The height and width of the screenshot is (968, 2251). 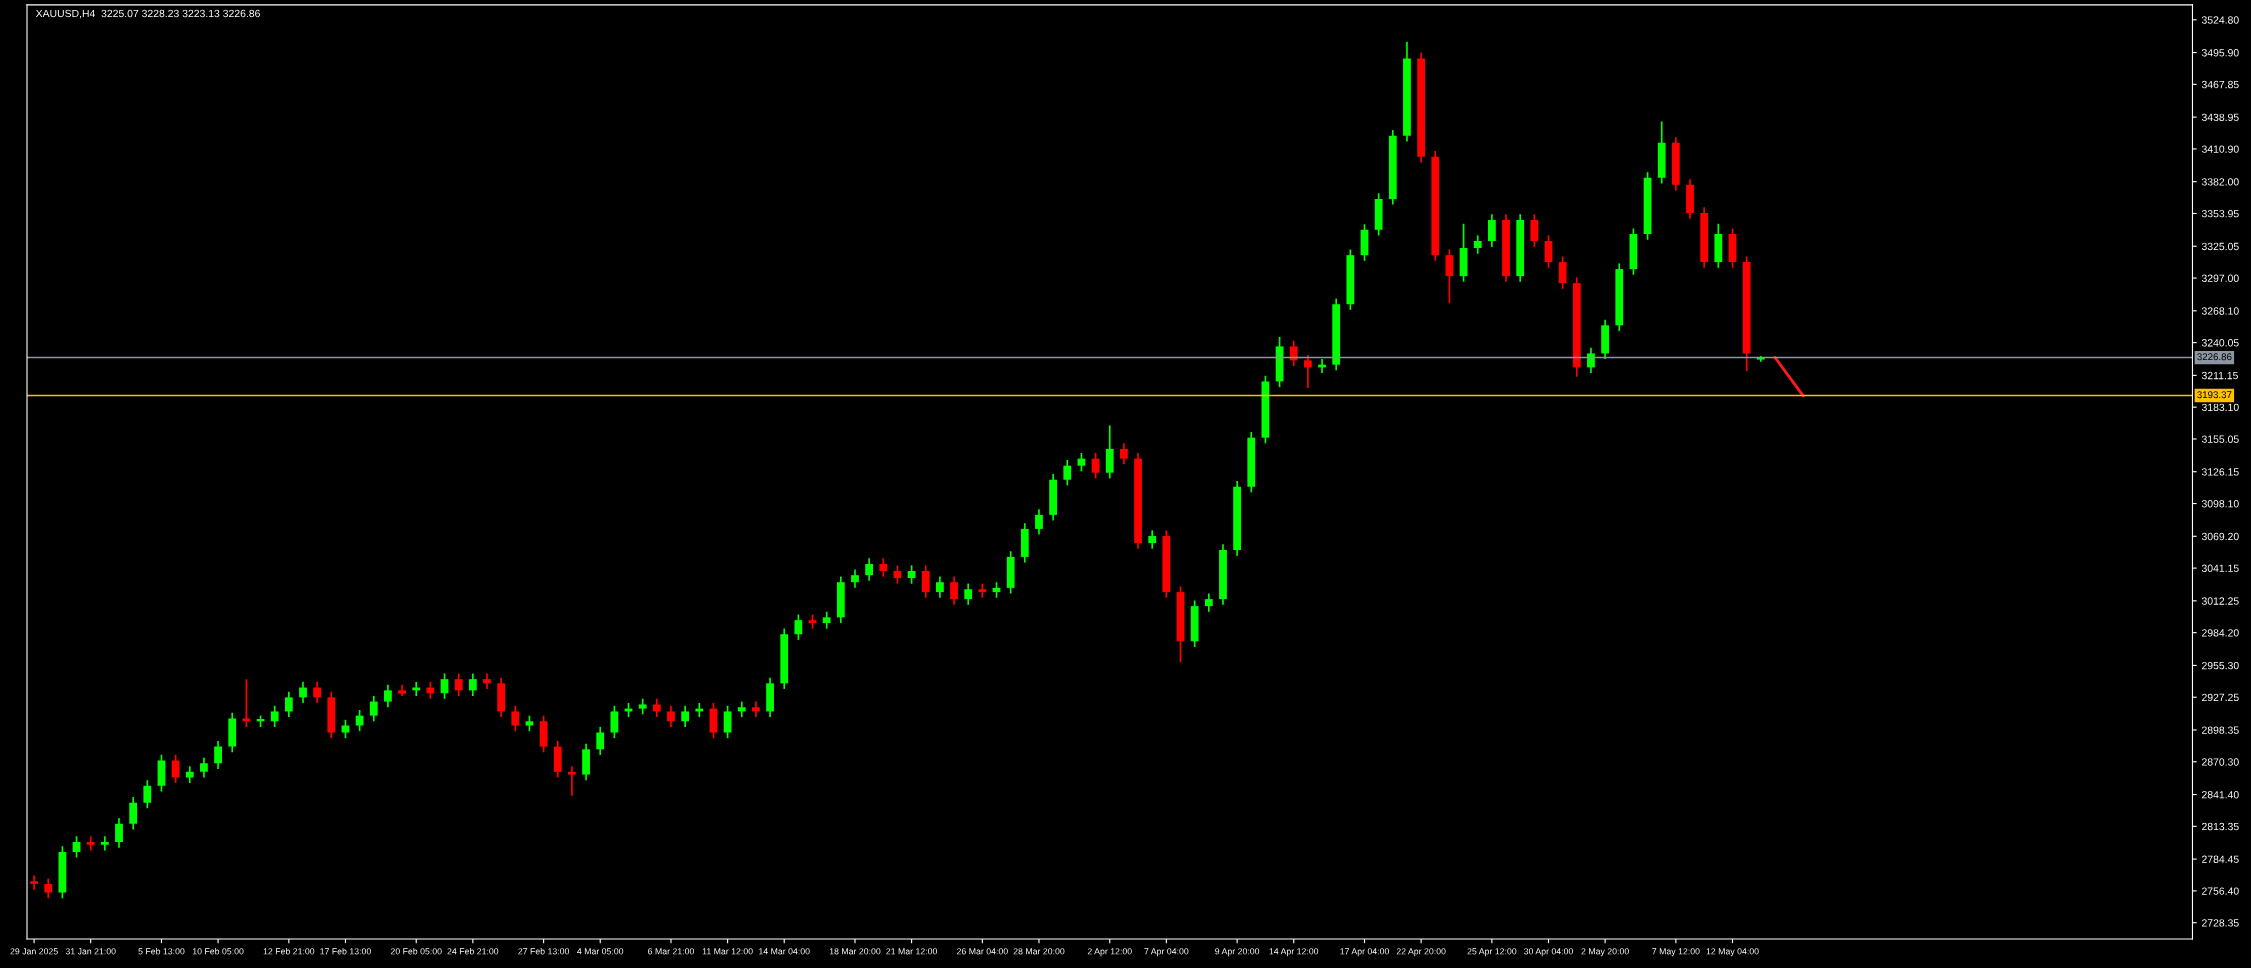 What do you see at coordinates (2220, 923) in the screenshot?
I see `y-tick-label: 2728.35` at bounding box center [2220, 923].